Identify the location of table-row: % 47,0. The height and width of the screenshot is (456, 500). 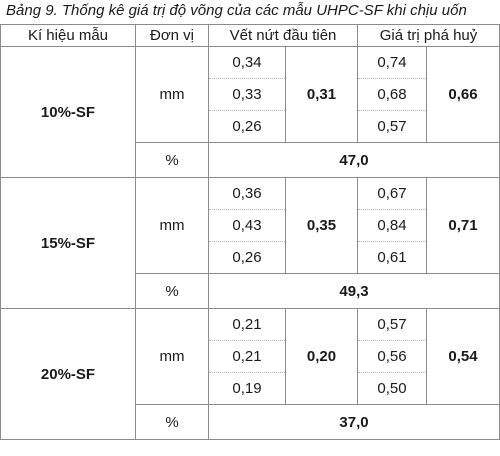
(250, 160).